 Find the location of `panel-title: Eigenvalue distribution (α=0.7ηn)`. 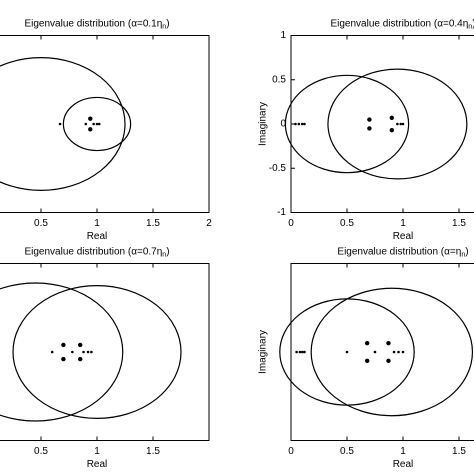

panel-title: Eigenvalue distribution (α=0.7ηn) is located at coordinates (96, 252).